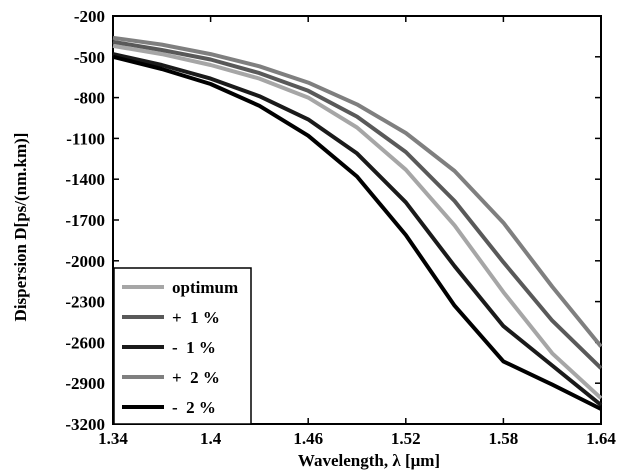 The width and height of the screenshot is (623, 471). Describe the element at coordinates (369, 460) in the screenshot. I see `x-axis-title: Wavelength, λ [μm]` at that location.